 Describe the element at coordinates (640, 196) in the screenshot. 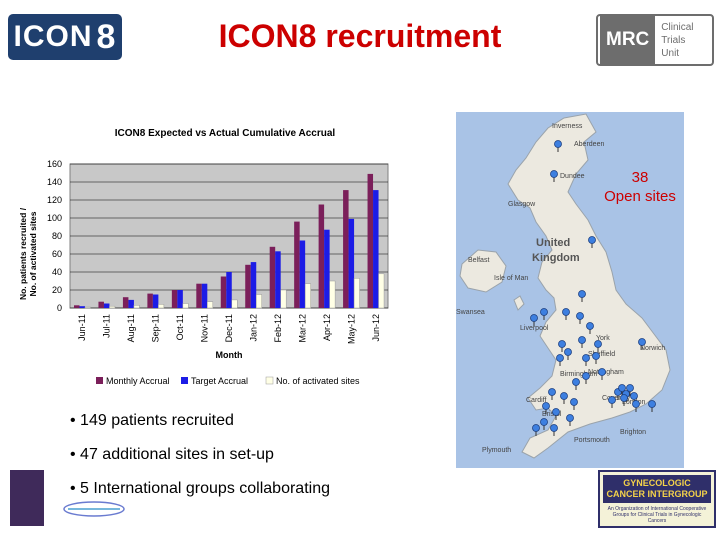

I see `open-sites-label: Open sites` at that location.